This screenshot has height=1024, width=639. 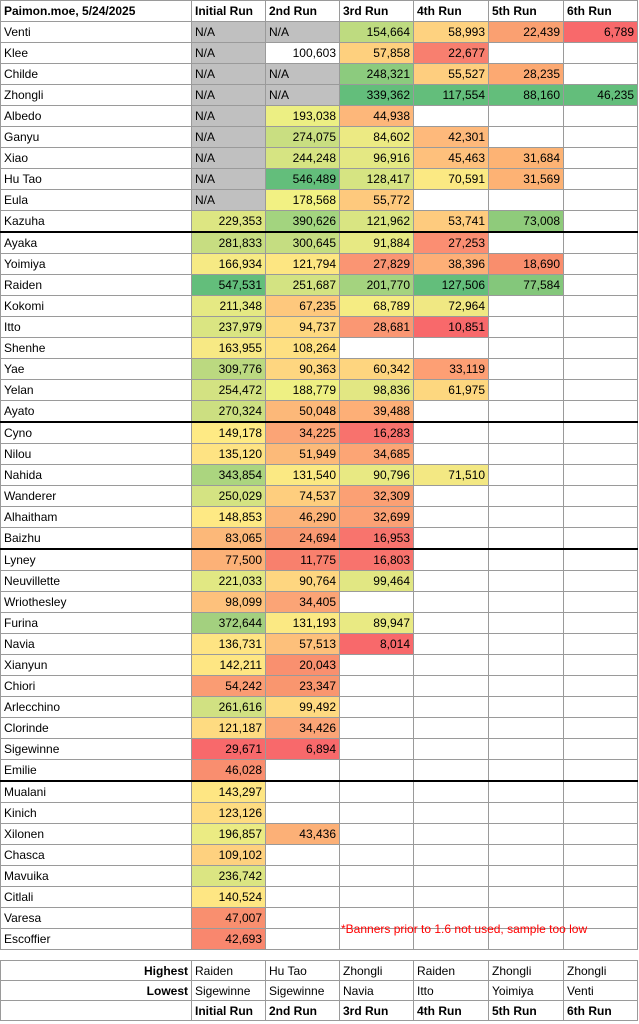 What do you see at coordinates (302, 306) in the screenshot?
I see `run-value-cell: 67,235` at bounding box center [302, 306].